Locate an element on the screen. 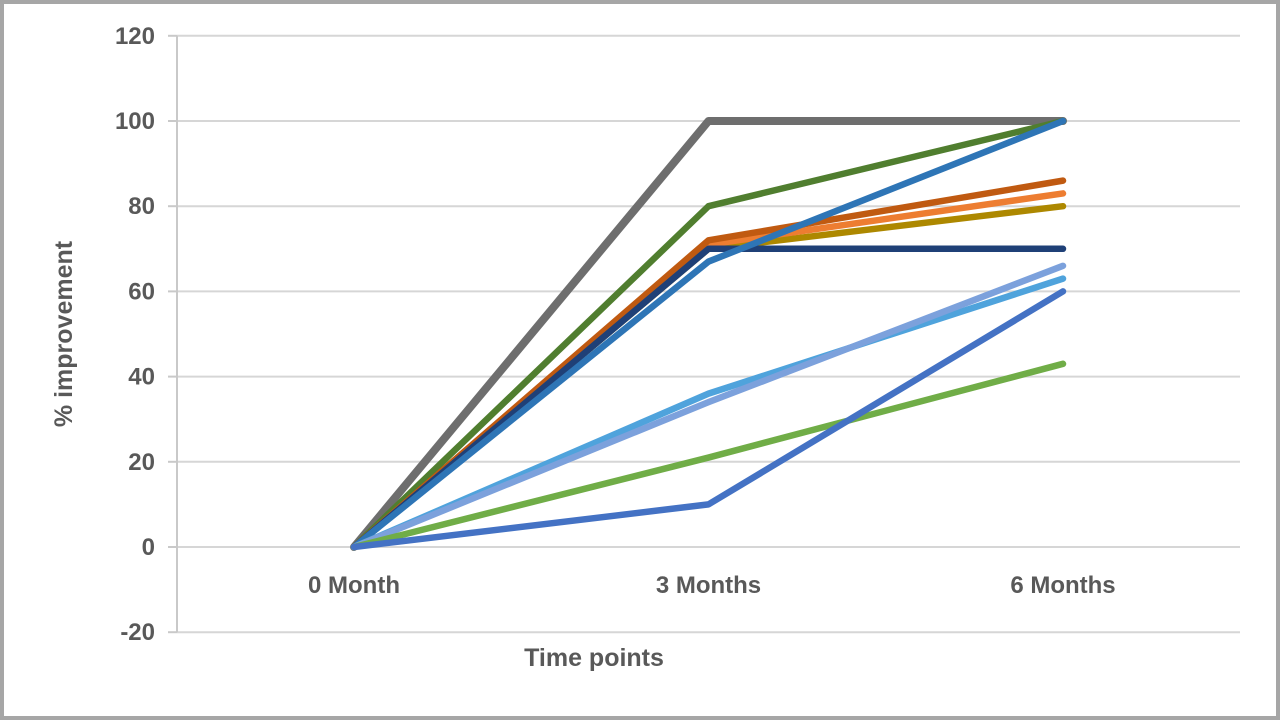 The image size is (1280, 720). y-tick-label-0: 0 is located at coordinates (148, 547).